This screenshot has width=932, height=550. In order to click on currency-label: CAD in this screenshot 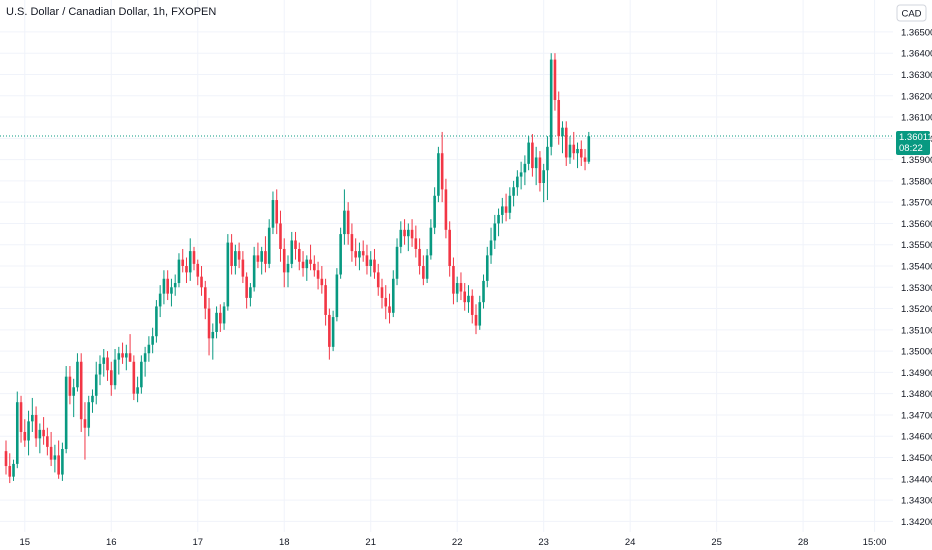, I will do `click(911, 14)`.